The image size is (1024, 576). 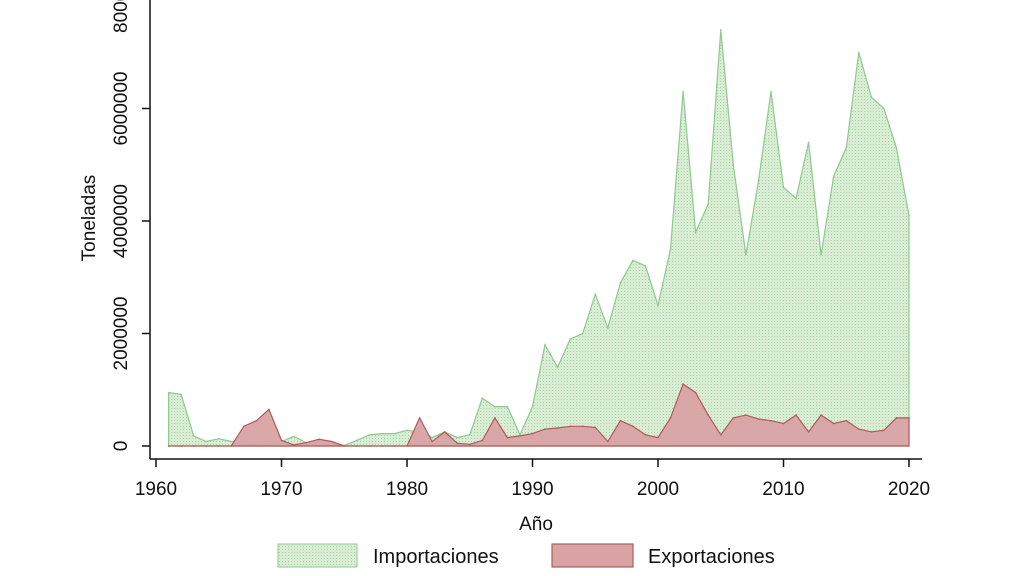 What do you see at coordinates (436, 557) in the screenshot?
I see `legend-label-importaciones: Importaciones` at bounding box center [436, 557].